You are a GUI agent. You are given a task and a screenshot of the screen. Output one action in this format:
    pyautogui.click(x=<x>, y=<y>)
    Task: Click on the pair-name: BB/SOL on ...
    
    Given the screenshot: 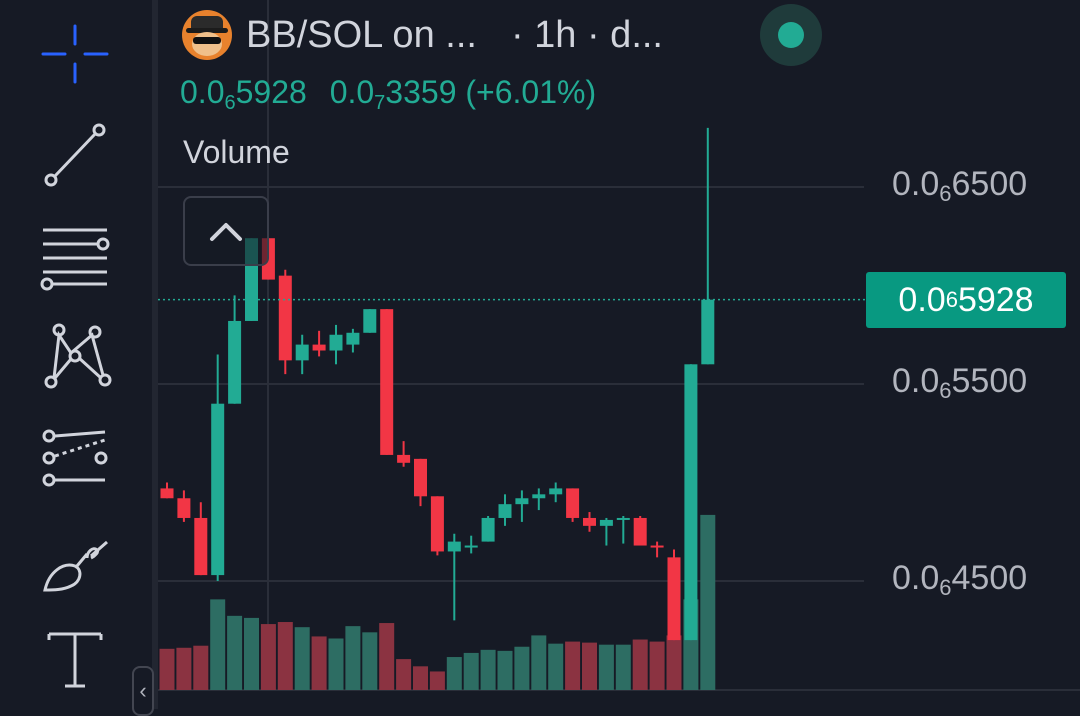 What is the action you would take?
    pyautogui.click(x=361, y=34)
    